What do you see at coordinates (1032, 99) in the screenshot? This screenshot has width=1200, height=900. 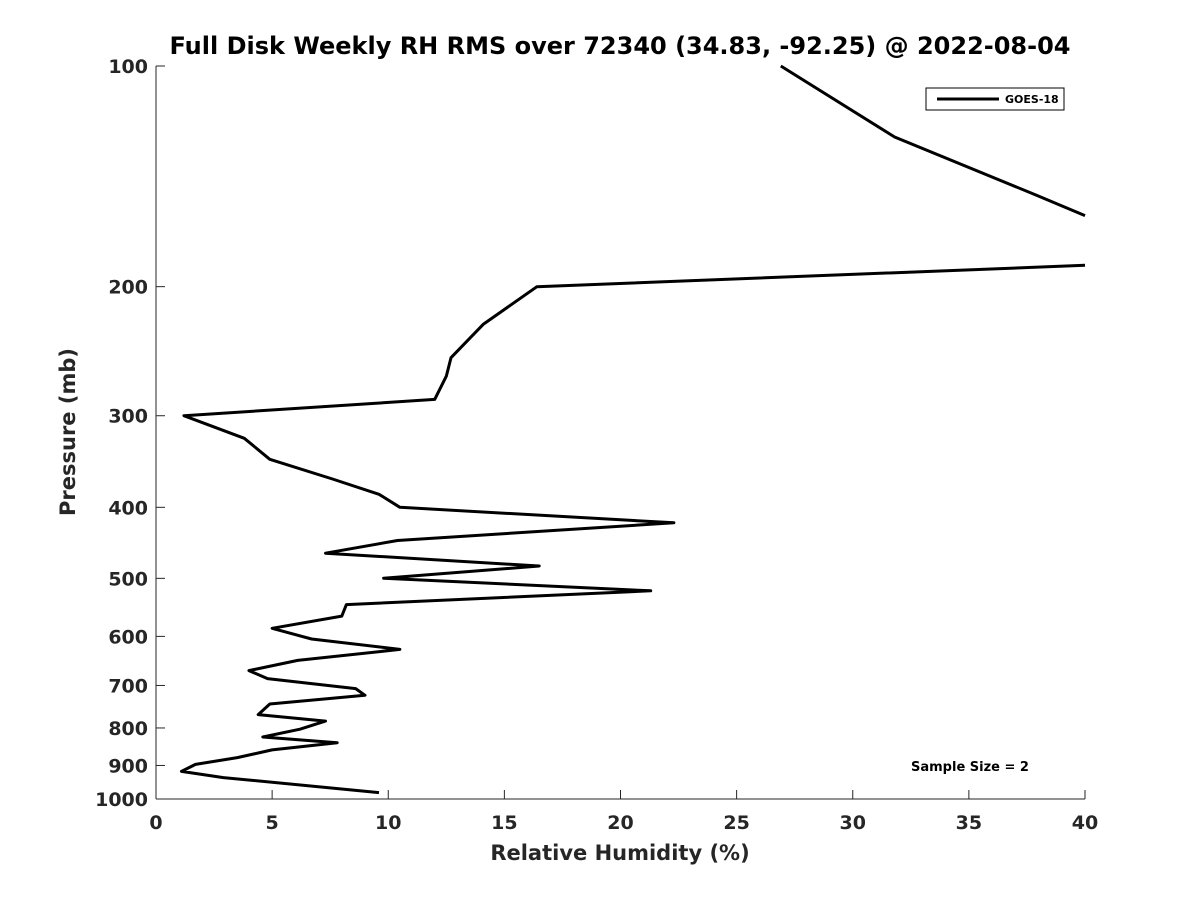 I see `legend-entry-goes-18: GOES-18` at bounding box center [1032, 99].